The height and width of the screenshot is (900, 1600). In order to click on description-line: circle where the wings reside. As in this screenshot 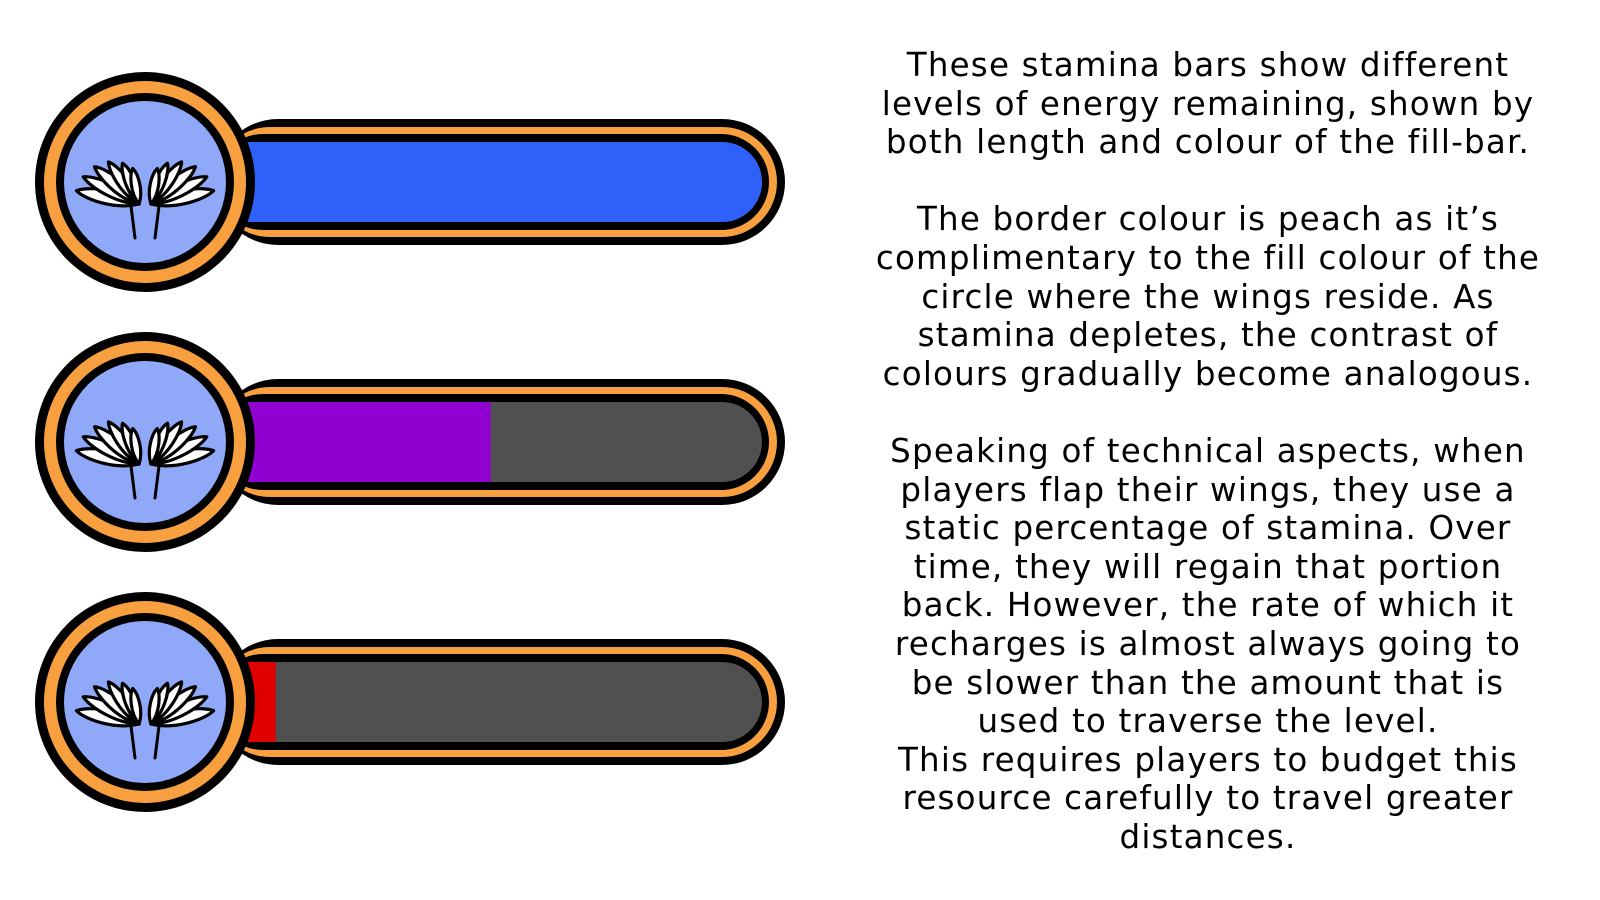, I will do `click(1208, 296)`.